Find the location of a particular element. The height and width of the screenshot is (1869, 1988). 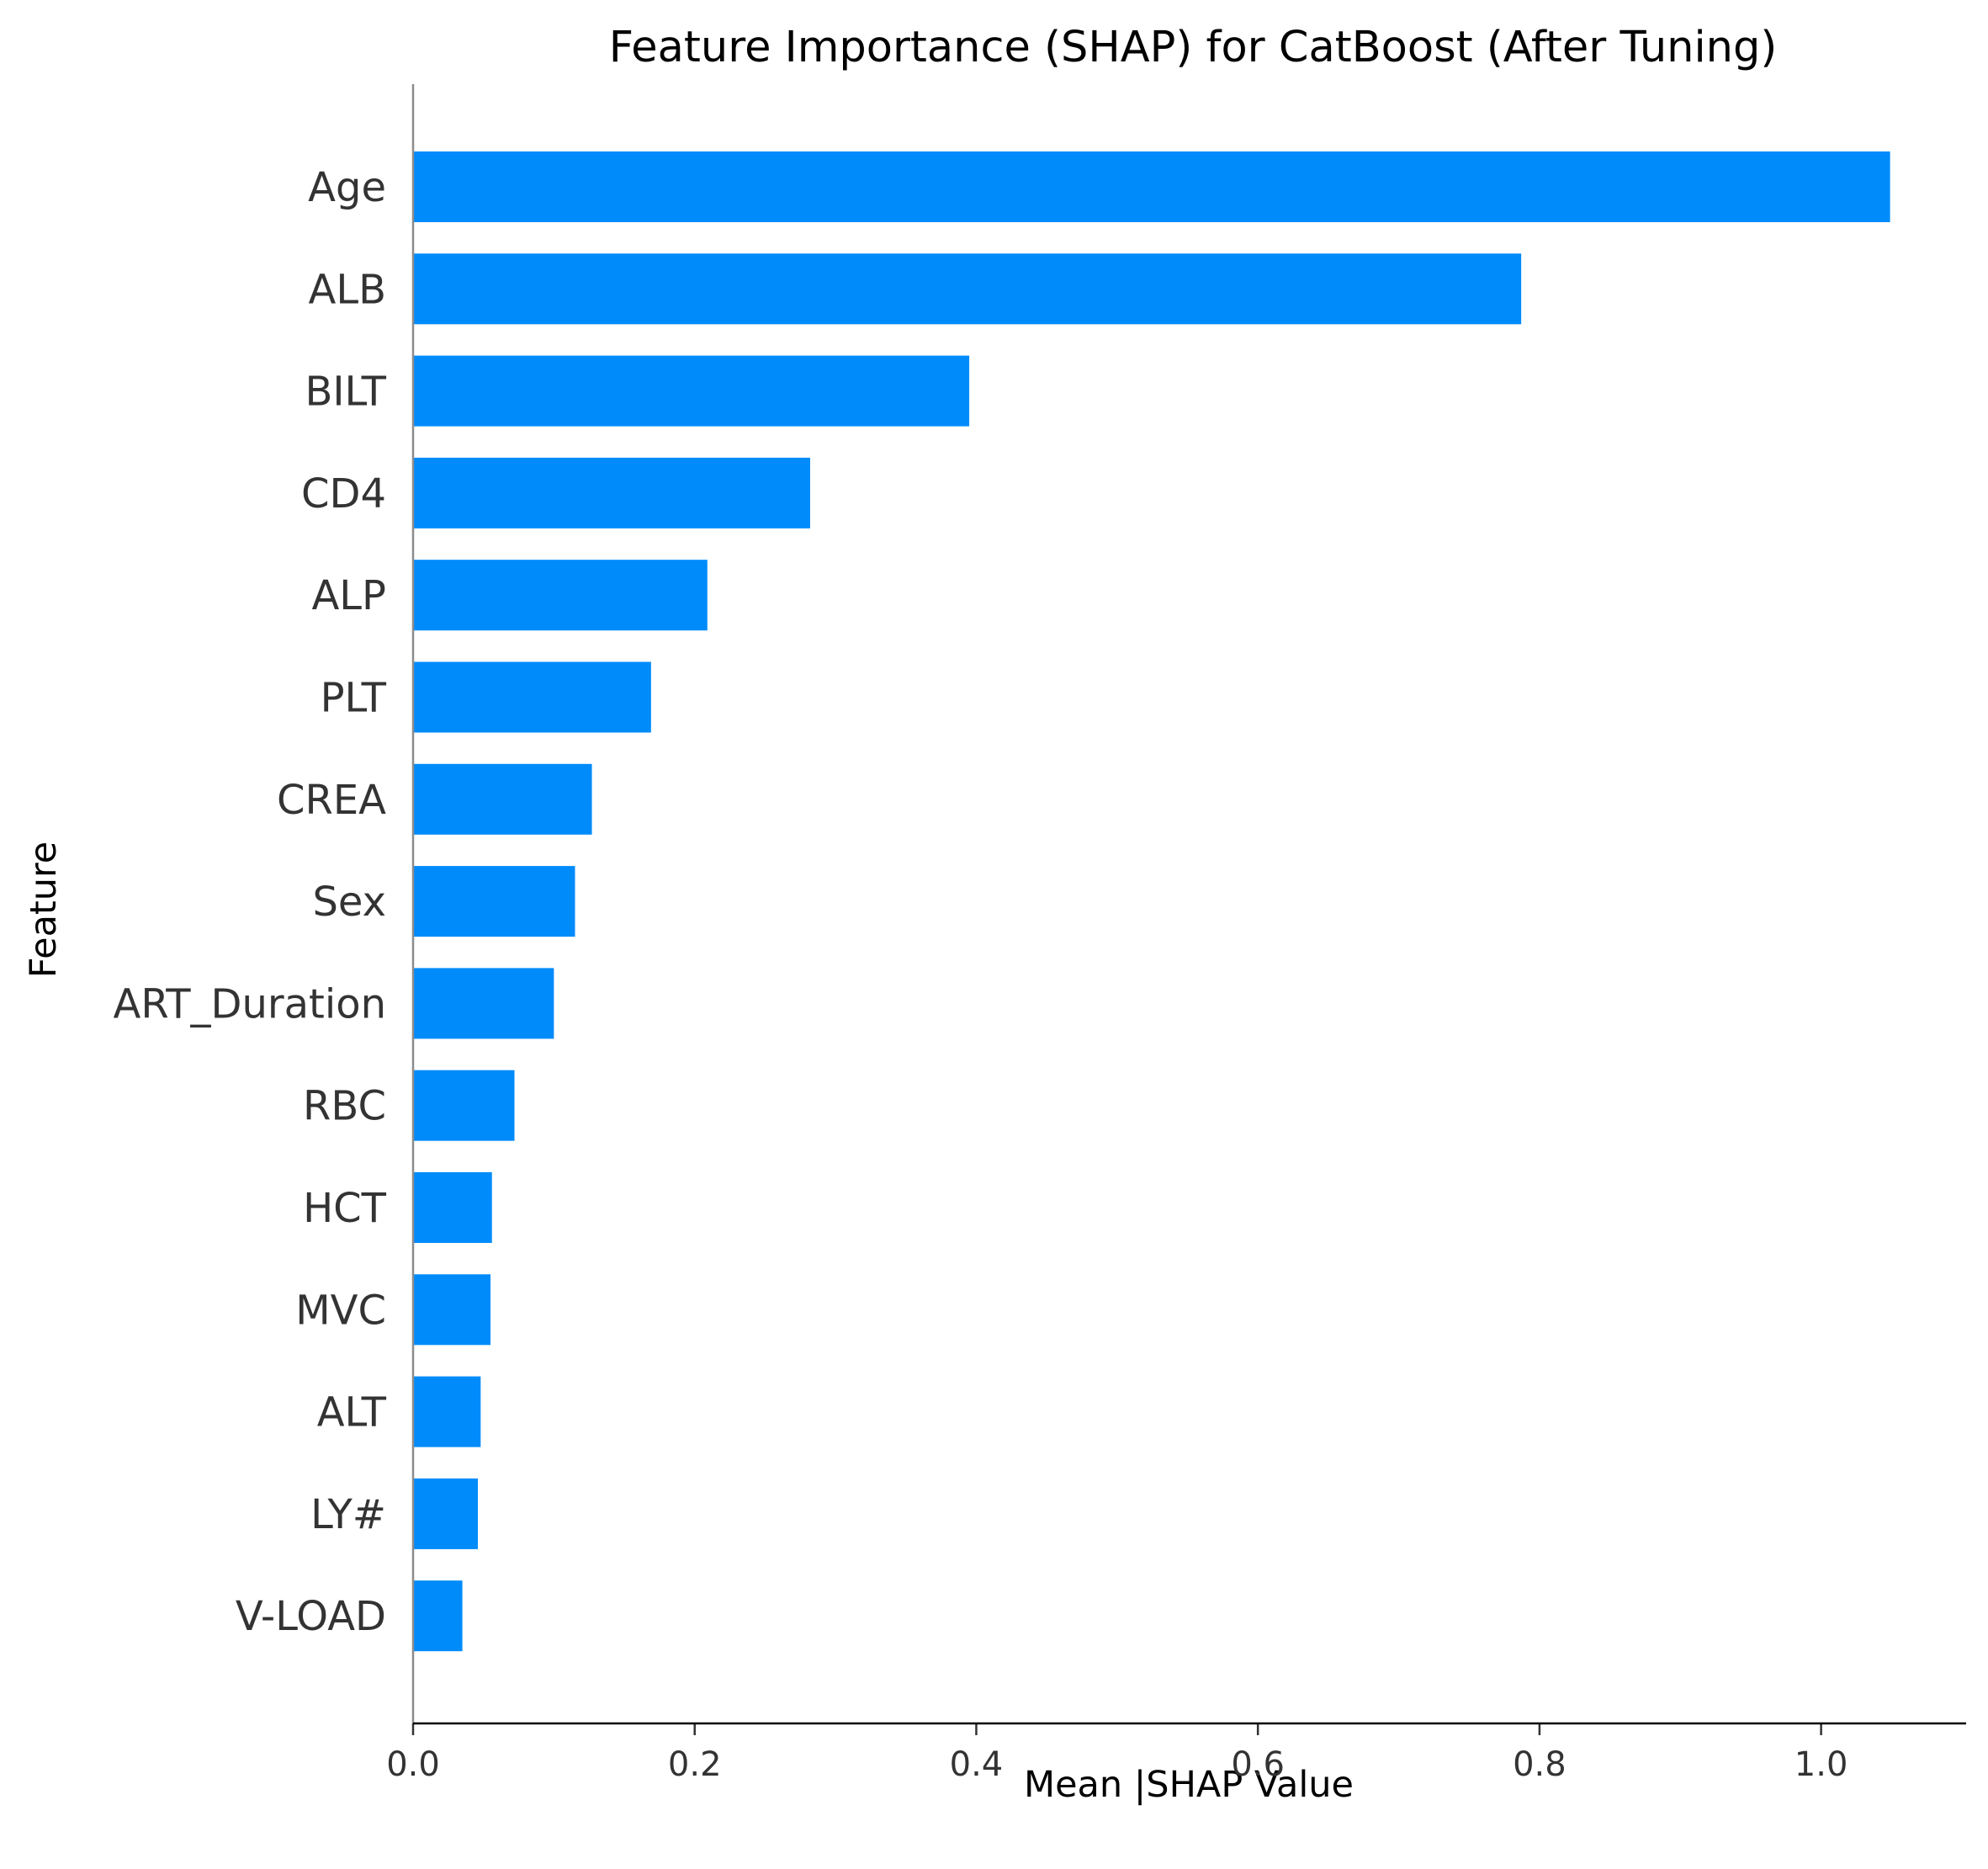

y-tick-label: MVC is located at coordinates (341, 1311).